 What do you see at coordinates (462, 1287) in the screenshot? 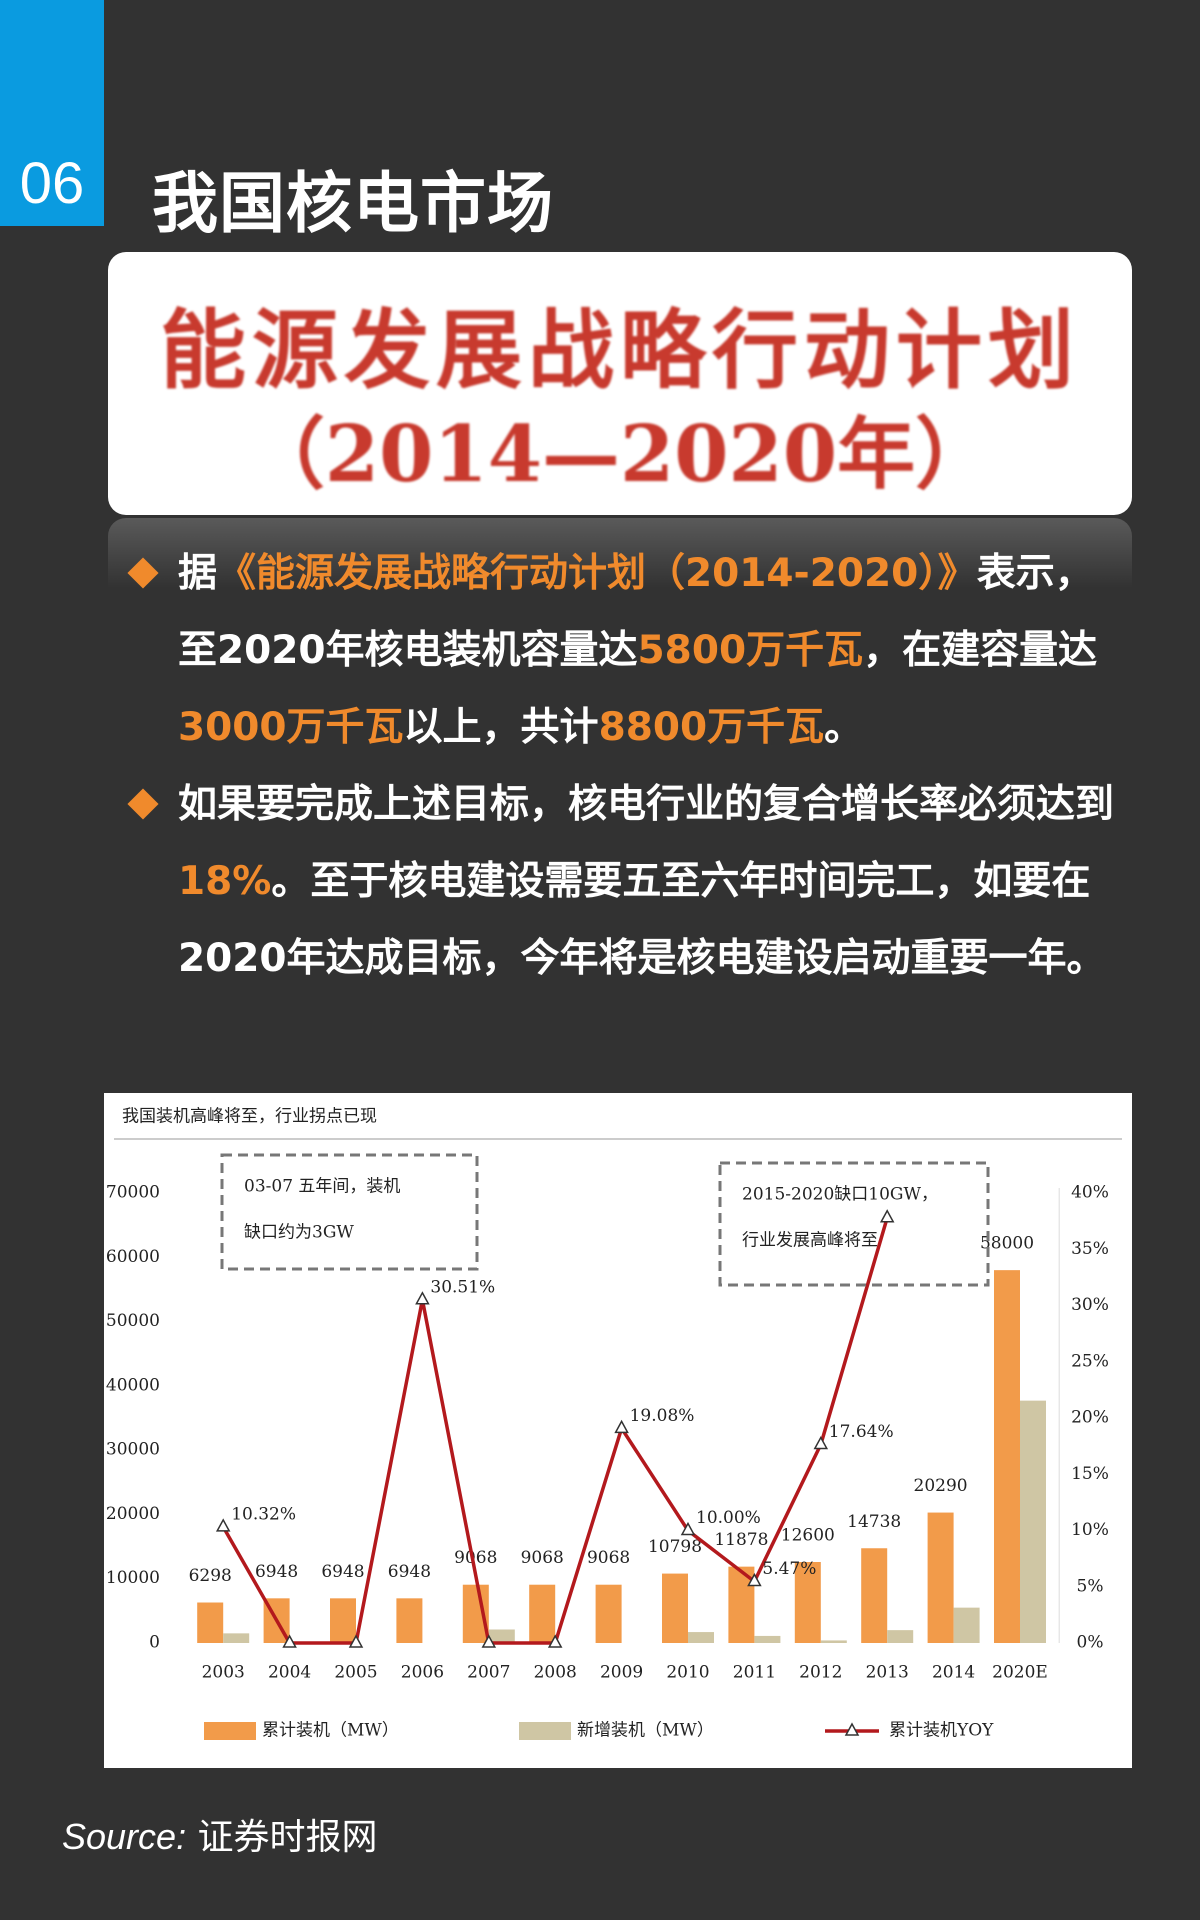
I see `value-label: 30.51%` at bounding box center [462, 1287].